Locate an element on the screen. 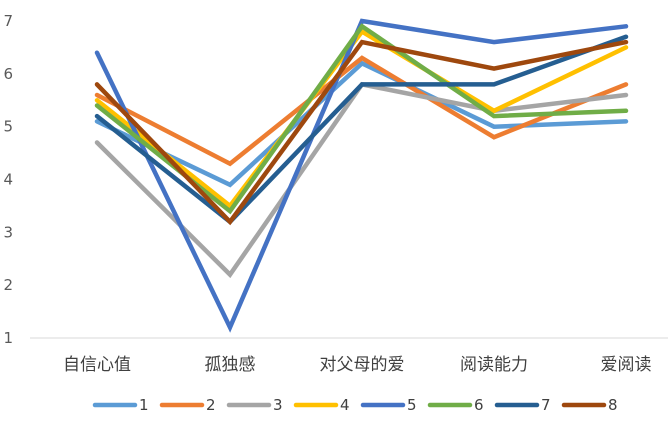 The height and width of the screenshot is (427, 668). legend-label-7: 7 is located at coordinates (546, 405).